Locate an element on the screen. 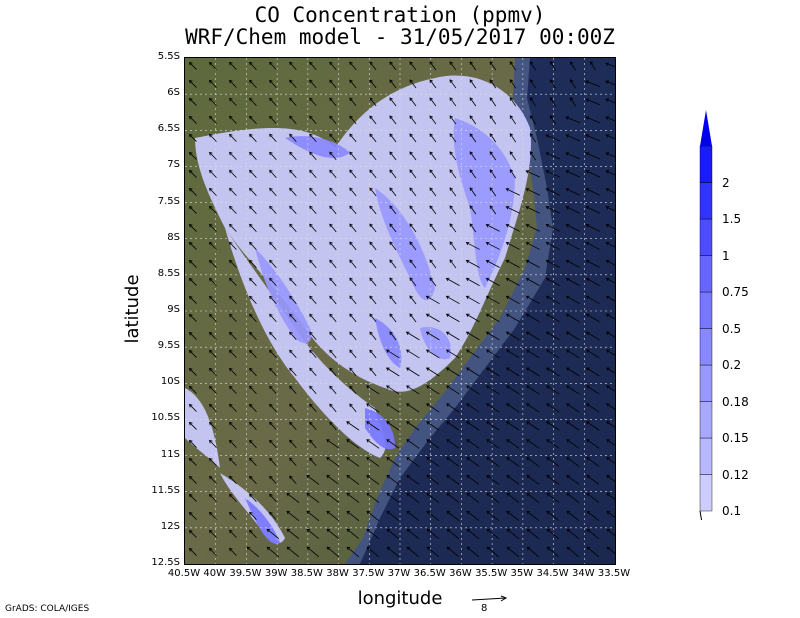  longitude-tick-label: 38.5W is located at coordinates (306, 573).